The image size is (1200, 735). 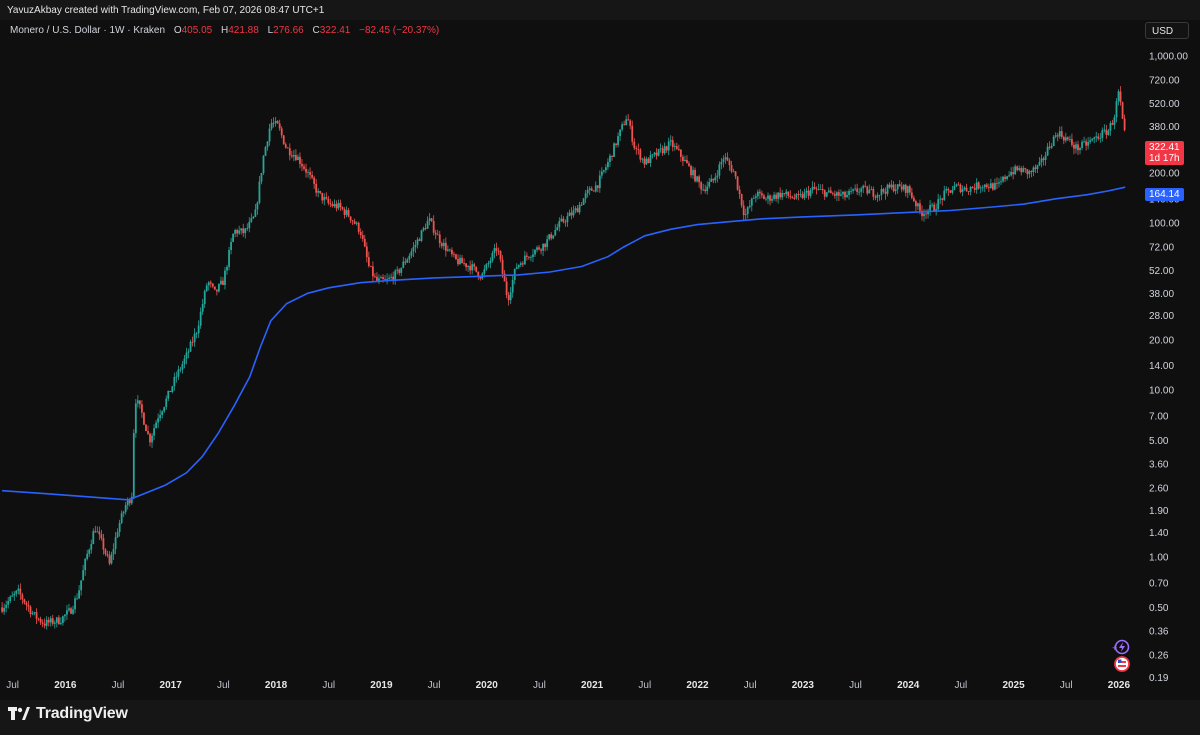 What do you see at coordinates (1161, 294) in the screenshot?
I see `y-tick-label: 38.00` at bounding box center [1161, 294].